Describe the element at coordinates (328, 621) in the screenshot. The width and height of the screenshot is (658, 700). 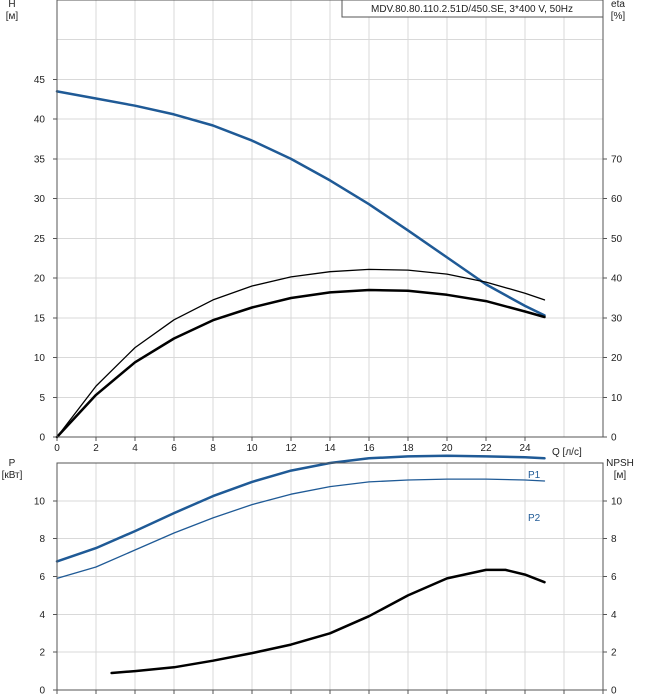
I see `curve-npsh` at that location.